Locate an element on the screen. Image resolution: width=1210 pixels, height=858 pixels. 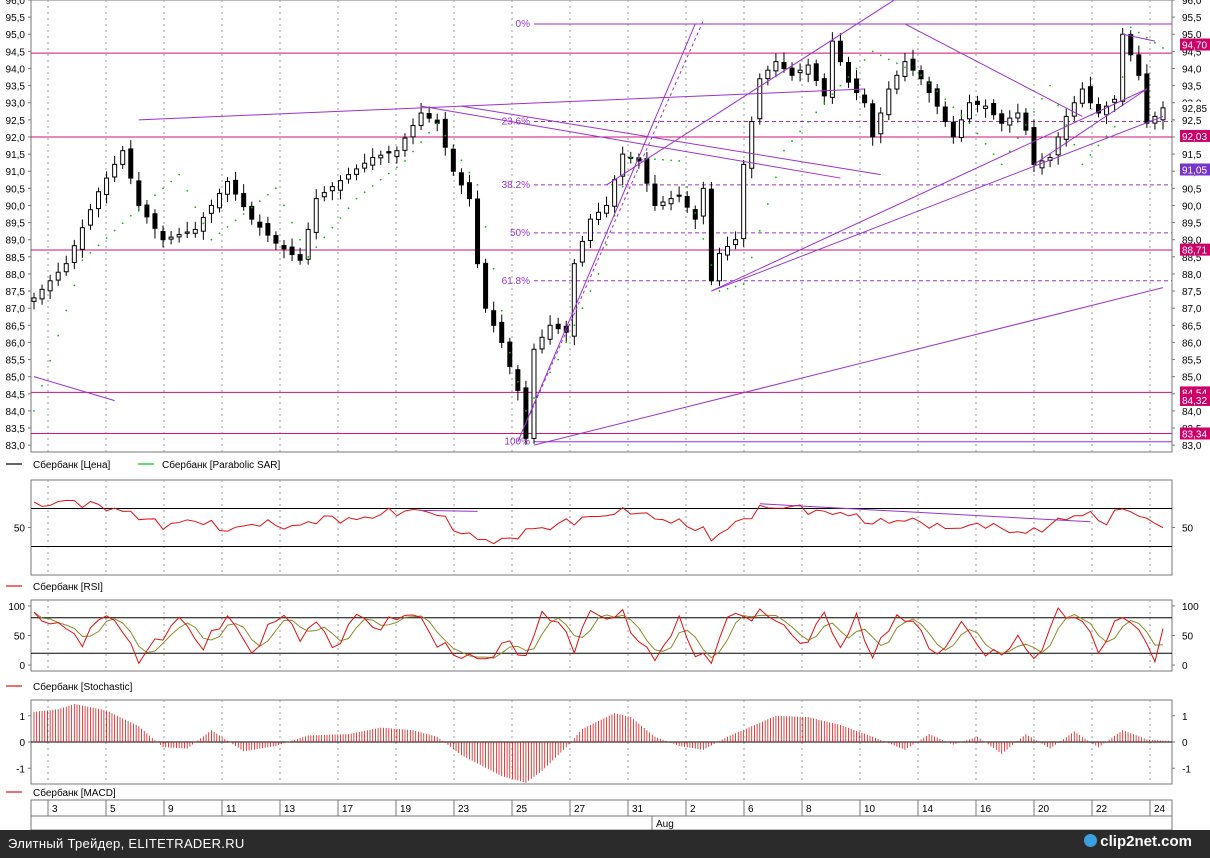
left-tick-label: 87,5 is located at coordinates (16, 292).